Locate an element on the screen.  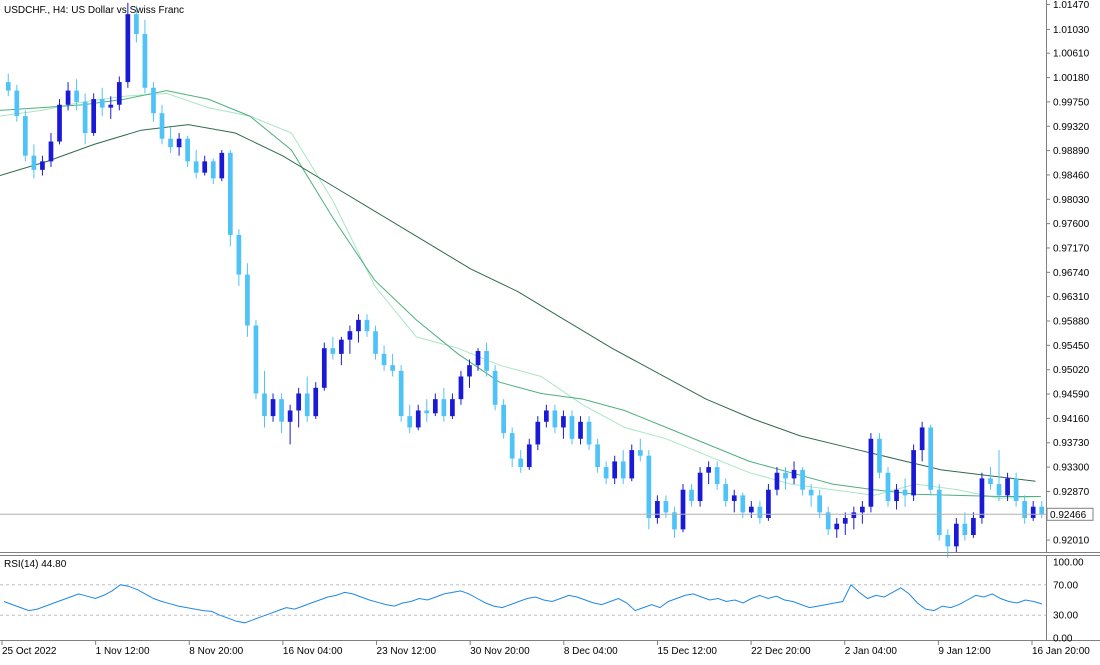
rsi-tick-label: 100.00 is located at coordinates (1068, 563).